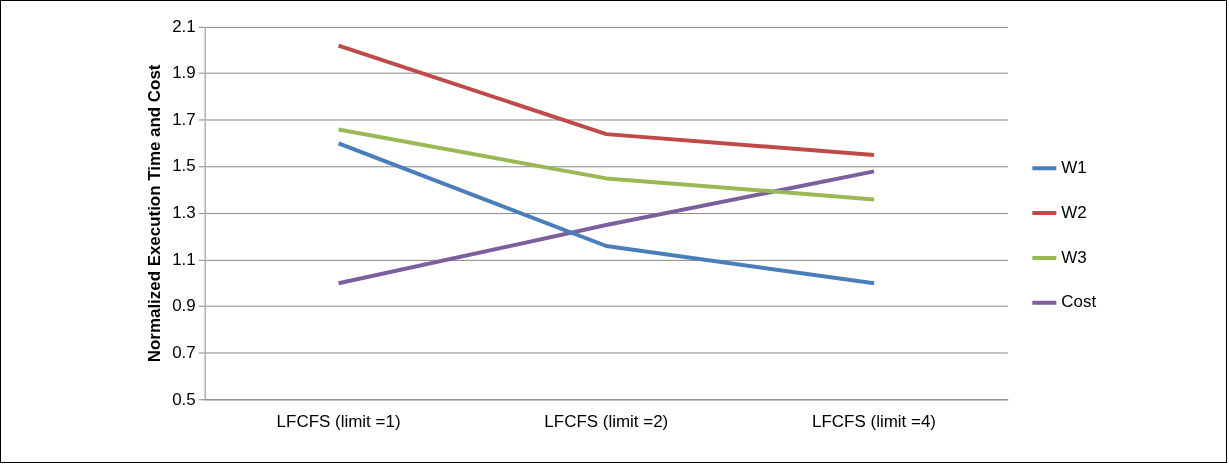 Image resolution: width=1229 pixels, height=465 pixels. What do you see at coordinates (1074, 167) in the screenshot?
I see `legend-label: W1` at bounding box center [1074, 167].